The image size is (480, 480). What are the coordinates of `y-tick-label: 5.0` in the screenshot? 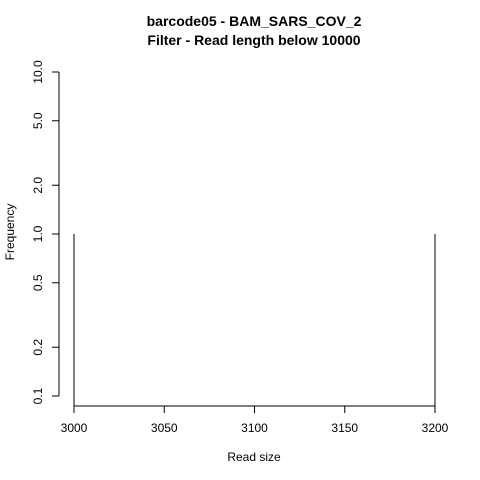 It's located at (38, 120).